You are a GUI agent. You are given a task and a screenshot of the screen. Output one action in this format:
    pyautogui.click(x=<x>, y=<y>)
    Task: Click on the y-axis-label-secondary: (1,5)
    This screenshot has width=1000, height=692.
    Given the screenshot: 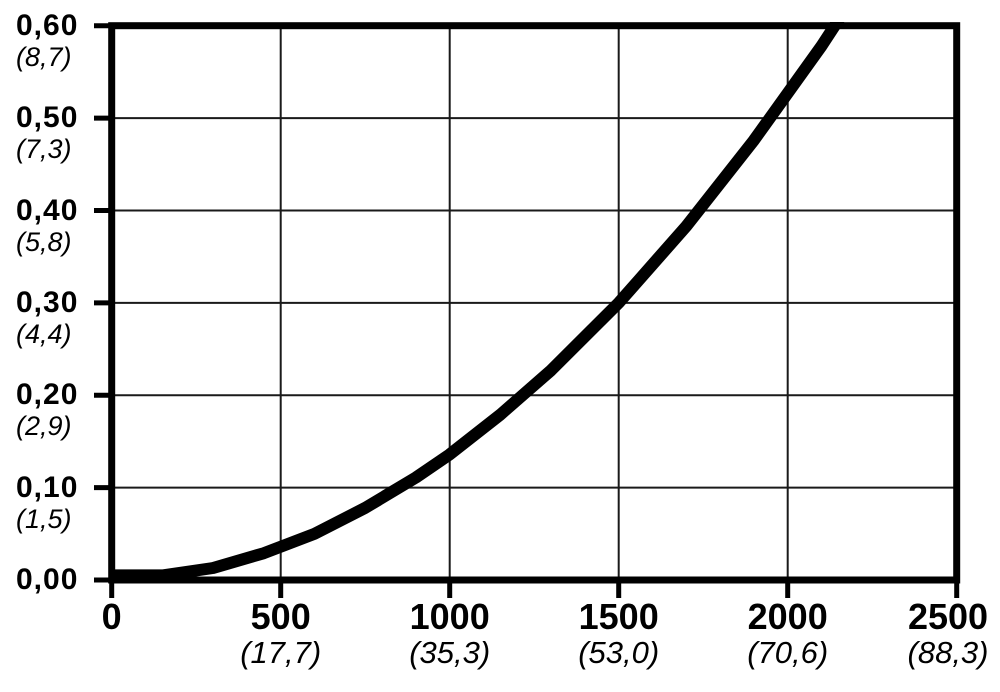 What is the action you would take?
    pyautogui.click(x=44, y=518)
    